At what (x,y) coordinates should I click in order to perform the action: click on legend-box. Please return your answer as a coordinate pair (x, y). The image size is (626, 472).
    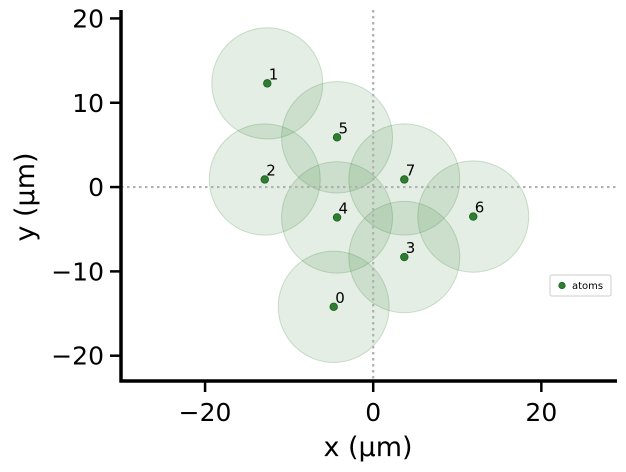
    Looking at the image, I should click on (580, 285).